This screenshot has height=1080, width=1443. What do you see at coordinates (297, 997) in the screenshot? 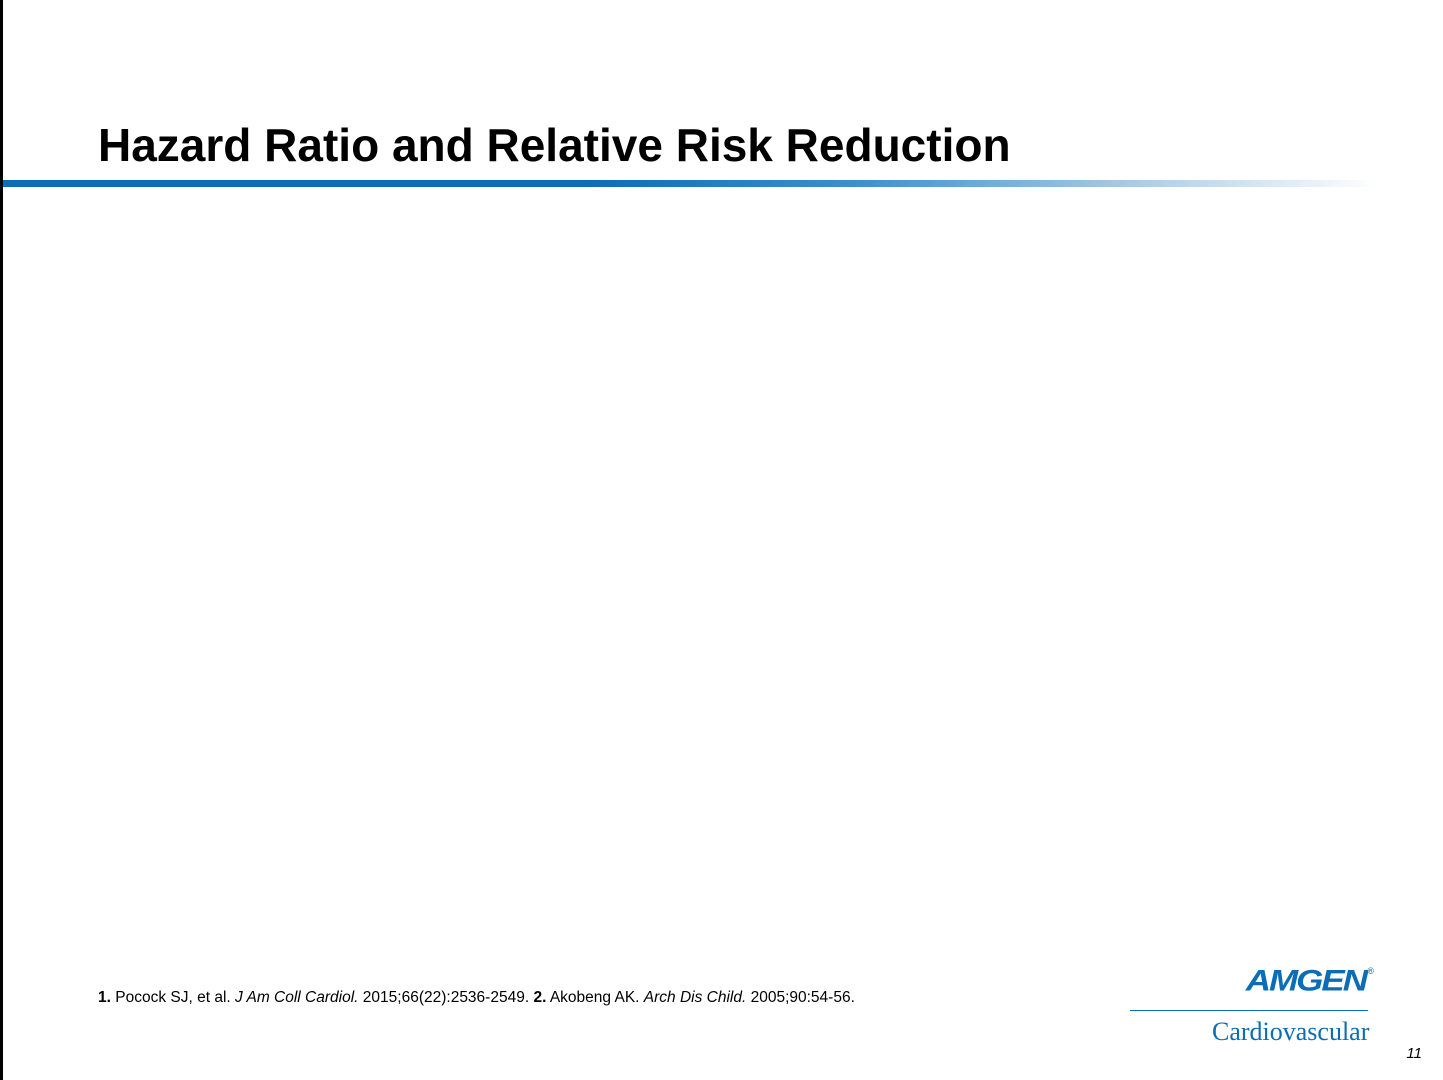
I see `ref1-journal: J Am Coll Cardiol.` at bounding box center [297, 997].